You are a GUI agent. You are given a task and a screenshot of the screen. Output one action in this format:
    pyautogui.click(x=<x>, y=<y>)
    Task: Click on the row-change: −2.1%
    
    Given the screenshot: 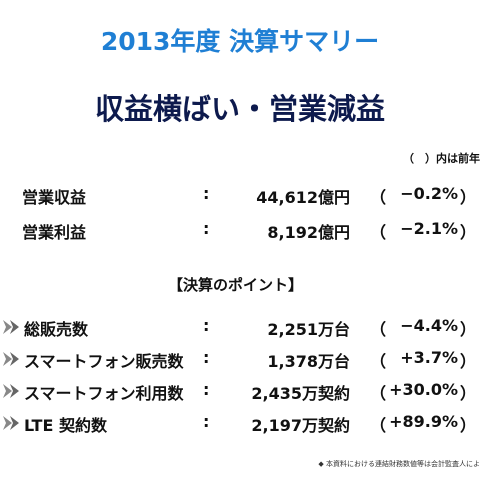 What is the action you would take?
    pyautogui.click(x=429, y=228)
    